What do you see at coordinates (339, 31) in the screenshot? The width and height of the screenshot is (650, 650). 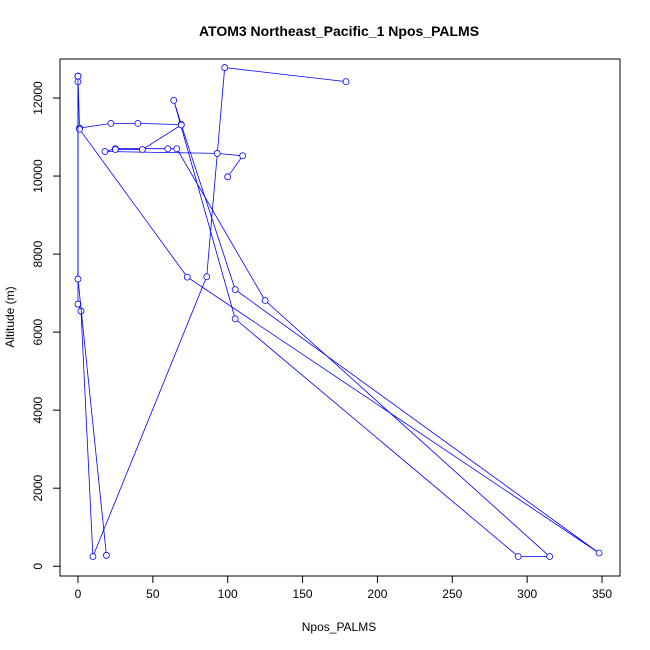 I see `chart-title: ATOM3 Northeast_Pacific_1 Npos_PALMS` at bounding box center [339, 31].